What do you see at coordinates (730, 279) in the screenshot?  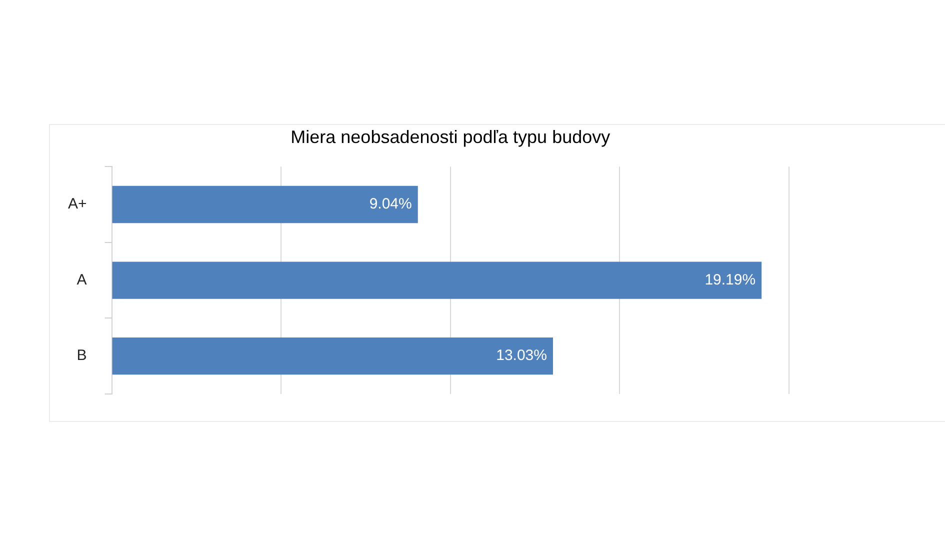 I see `data-label: 19.19%` at bounding box center [730, 279].